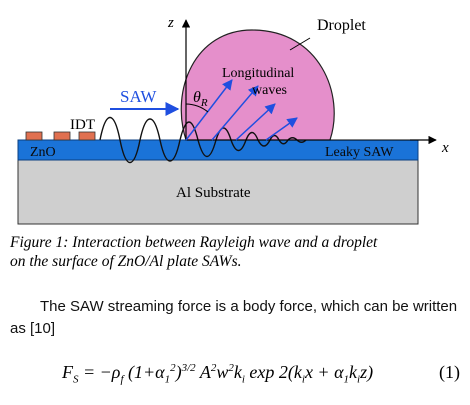  Describe the element at coordinates (213, 193) in the screenshot. I see `substrate-label: Al Substrate` at that location.